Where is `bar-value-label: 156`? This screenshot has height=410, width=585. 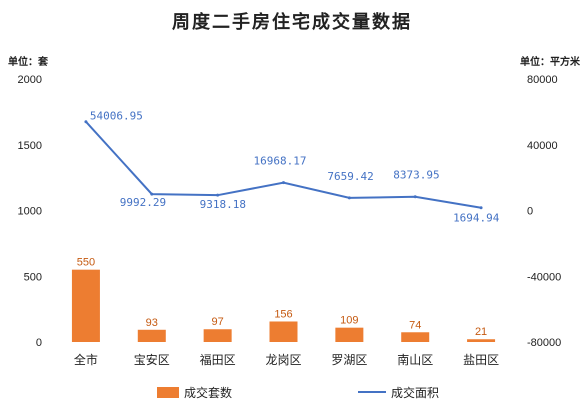
bar-value-label: 156 is located at coordinates (283, 314).